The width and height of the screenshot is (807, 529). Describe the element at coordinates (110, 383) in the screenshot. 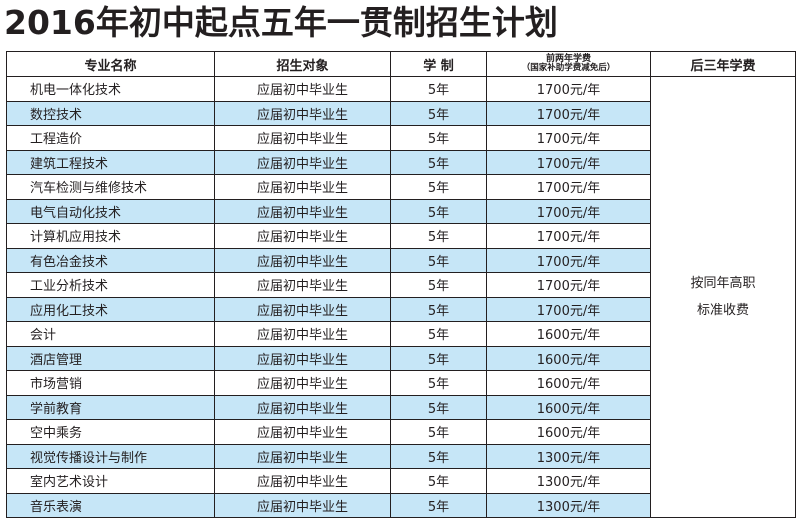

I see `major-cell: 市场营销` at that location.